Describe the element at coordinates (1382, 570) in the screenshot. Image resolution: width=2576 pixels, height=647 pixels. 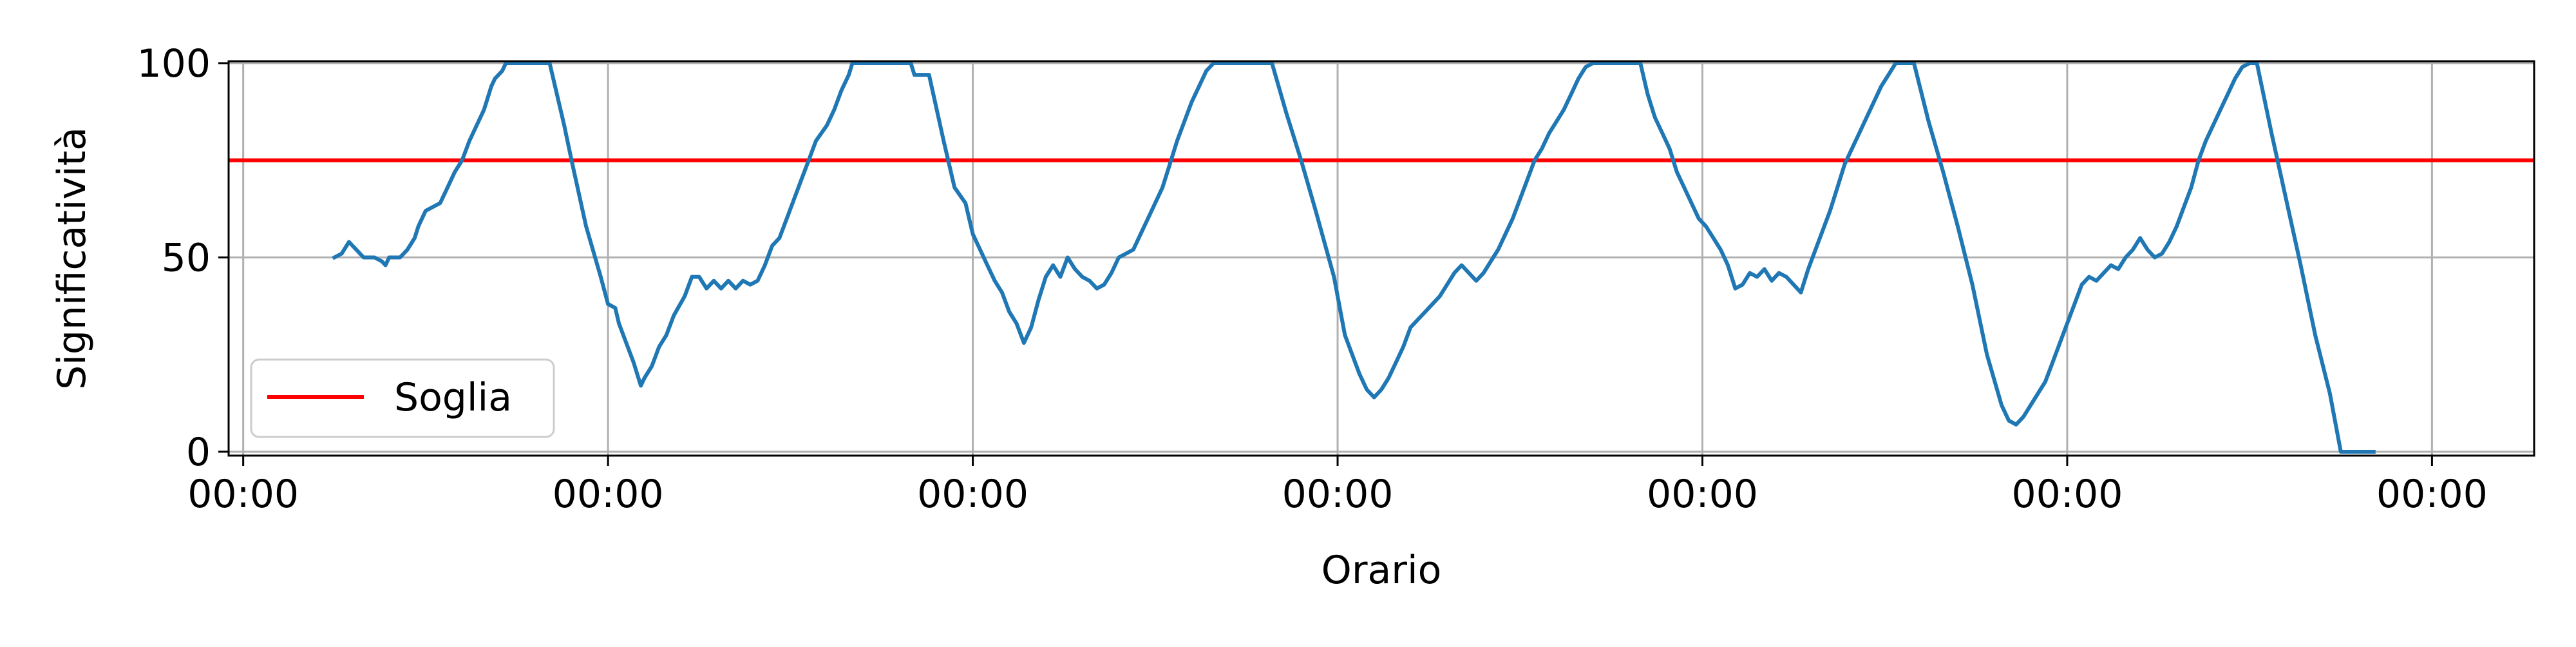
I see `x-axis-label: Orario` at that location.